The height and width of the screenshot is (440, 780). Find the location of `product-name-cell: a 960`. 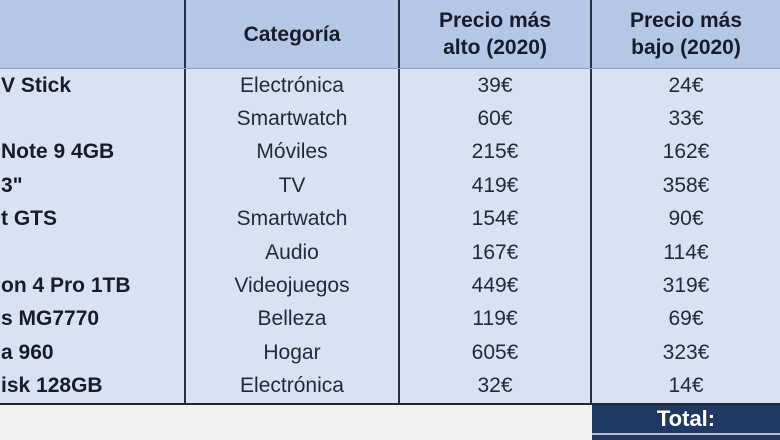

product-name-cell: a 960 is located at coordinates (93, 353).